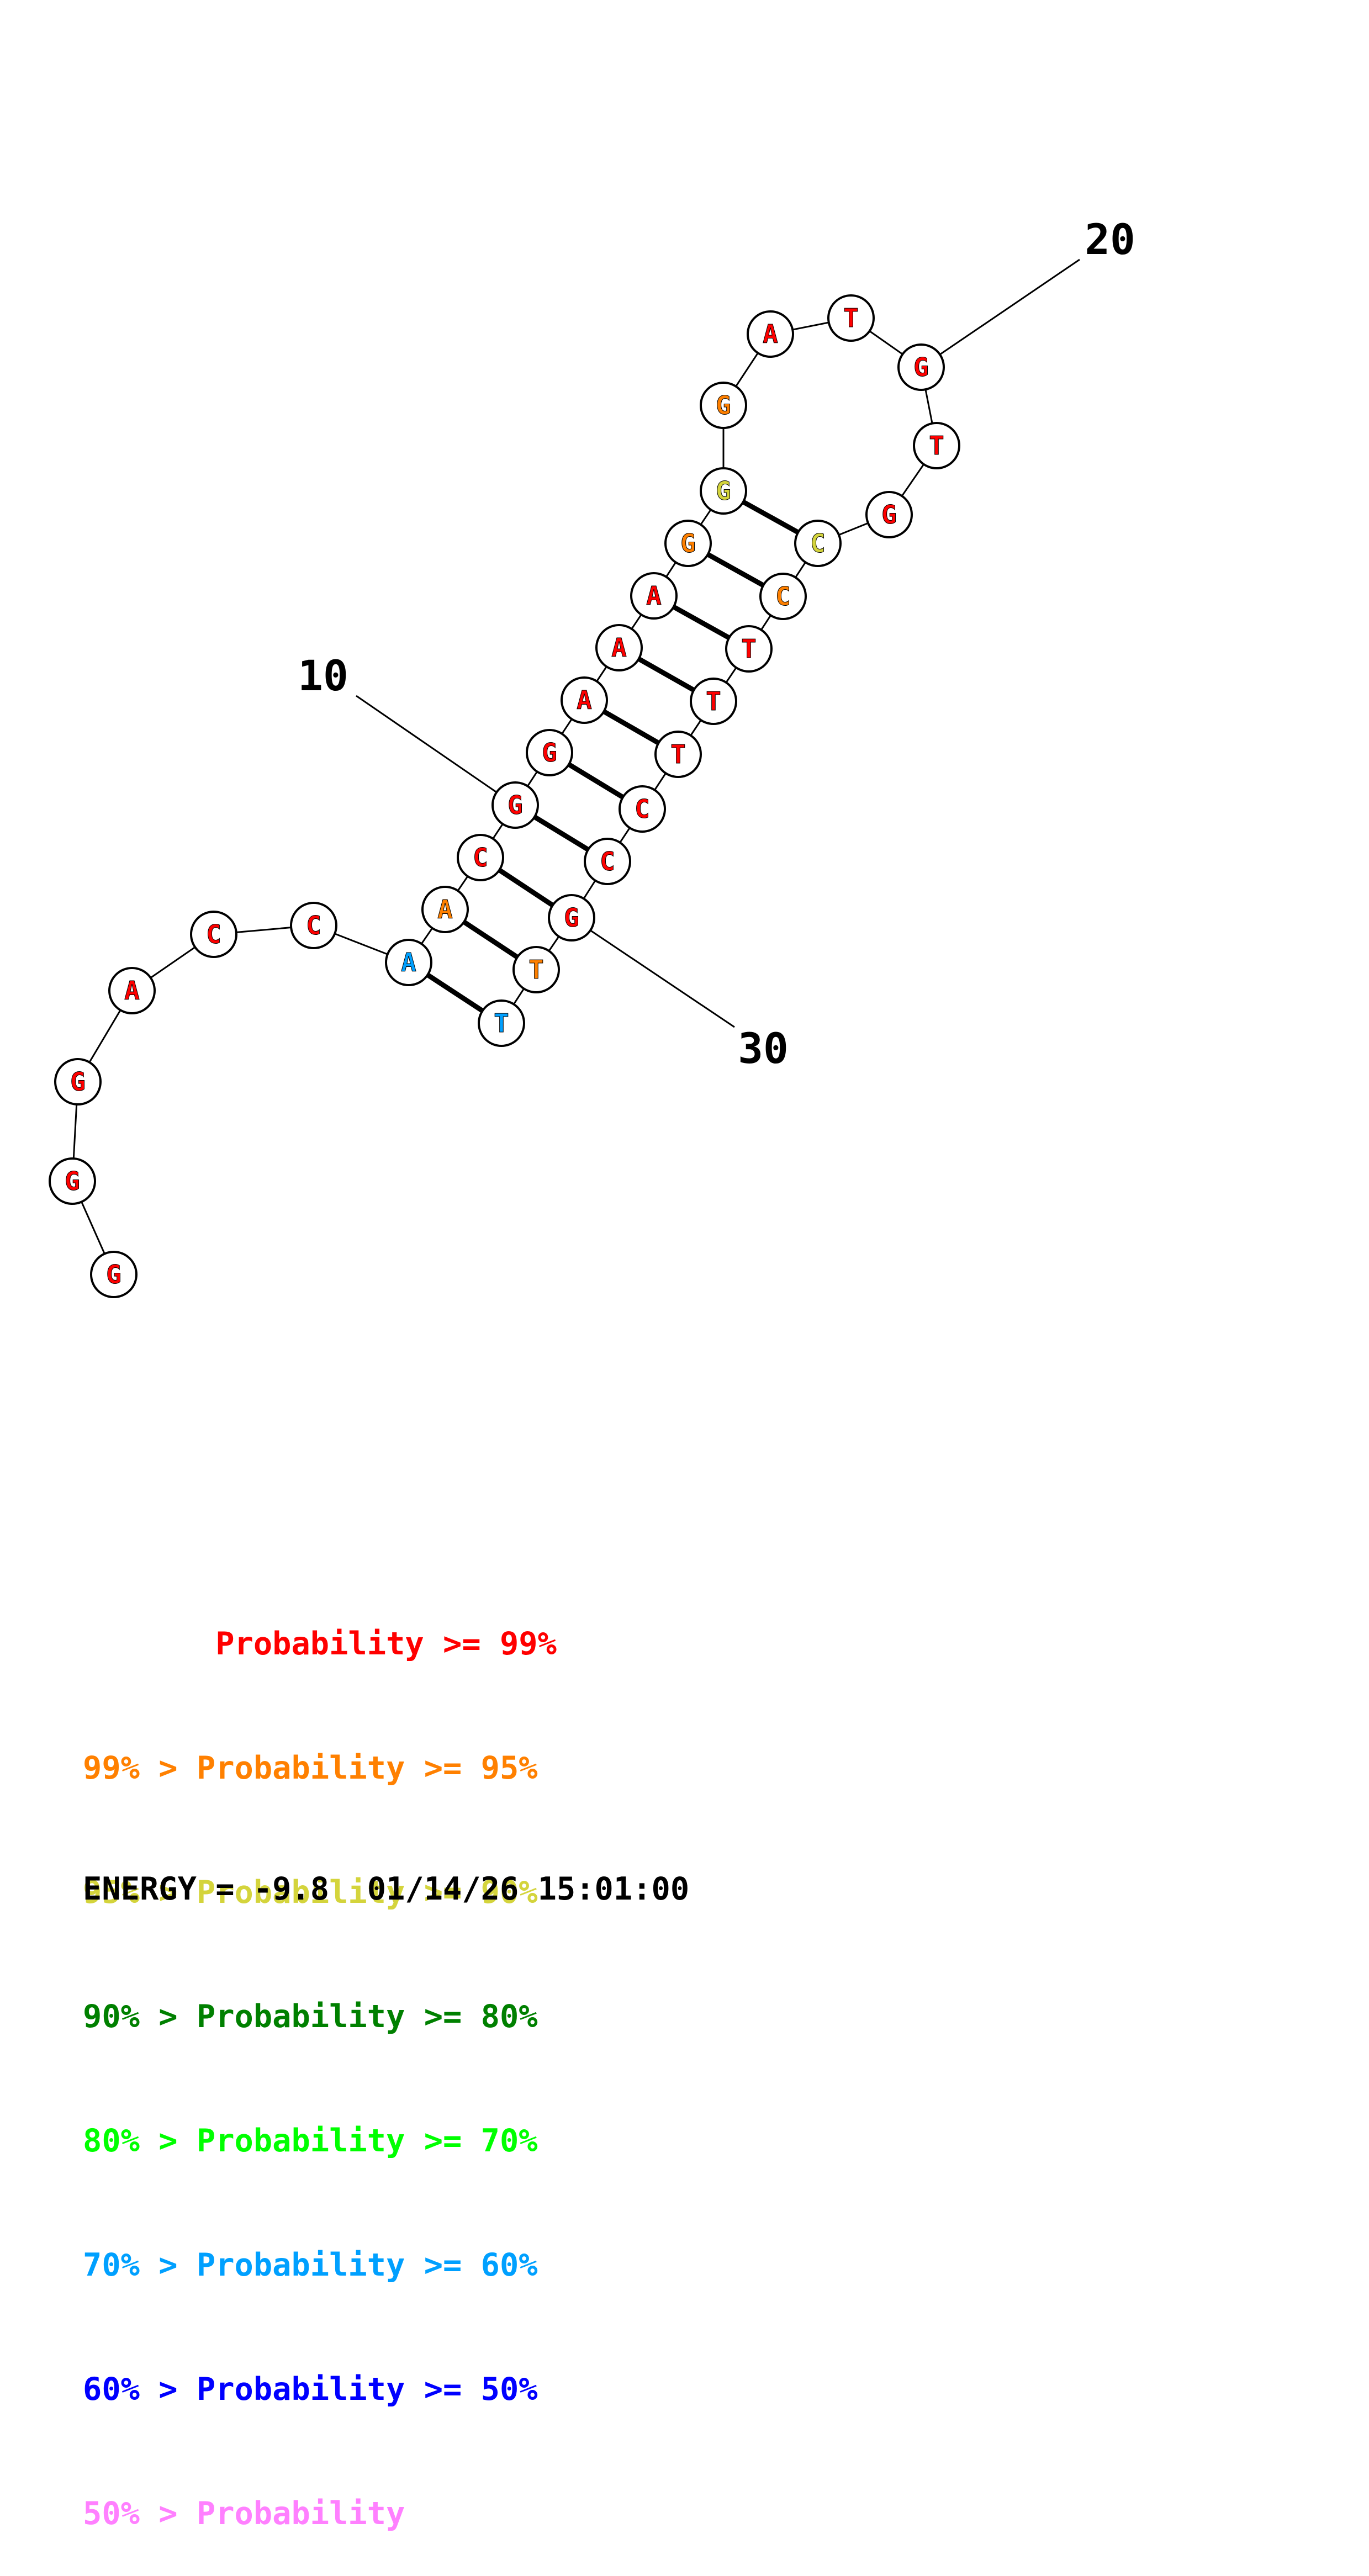 Image resolution: width=1369 pixels, height=2576 pixels. I want to click on energy-footer: ENERGY = -9.8 01/14/26 15:01:00, so click(386, 1889).